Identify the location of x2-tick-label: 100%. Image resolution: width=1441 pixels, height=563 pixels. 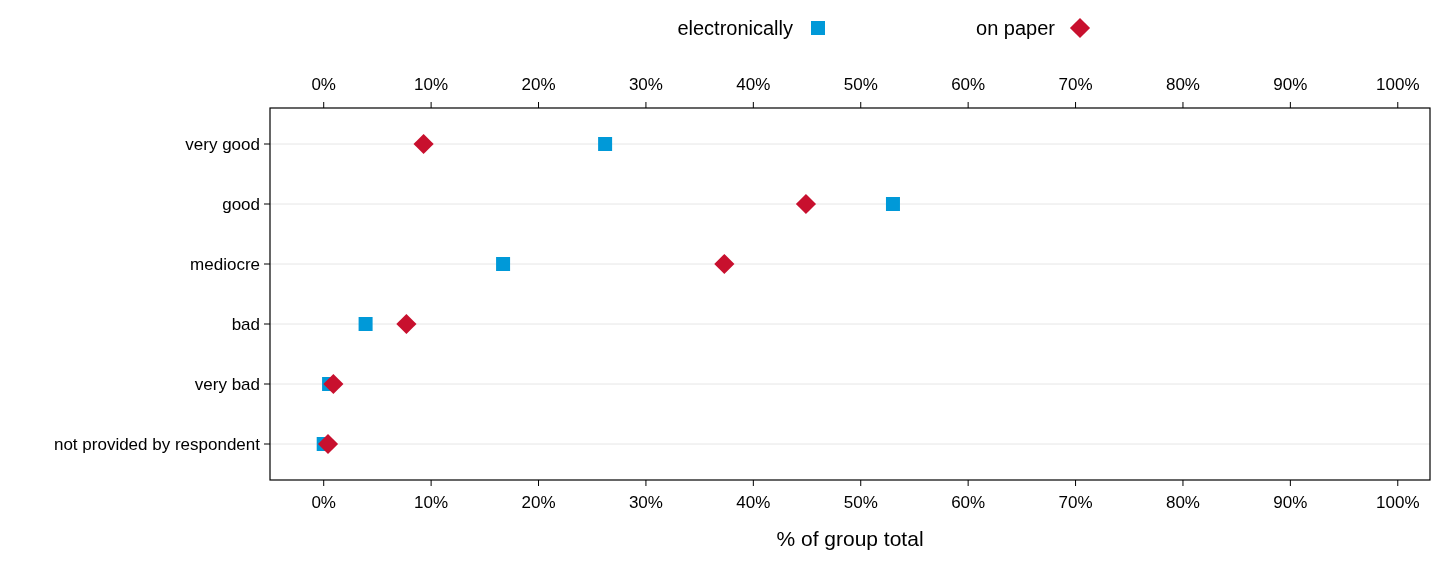
(1398, 84).